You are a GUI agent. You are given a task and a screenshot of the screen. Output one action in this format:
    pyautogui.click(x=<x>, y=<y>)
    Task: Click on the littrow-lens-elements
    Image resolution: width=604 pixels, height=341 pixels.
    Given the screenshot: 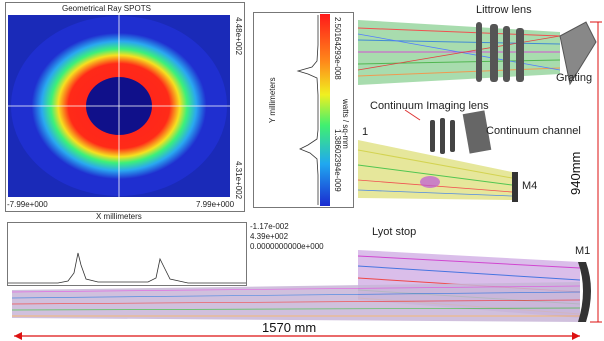 What is the action you would take?
    pyautogui.click(x=500, y=52)
    